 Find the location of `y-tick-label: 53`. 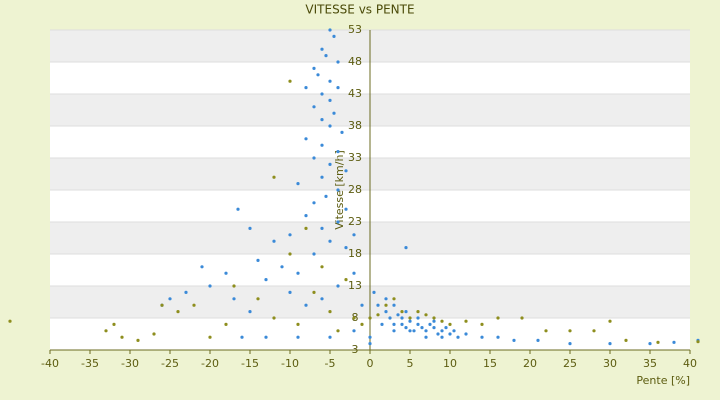

y-tick-label: 53 is located at coordinates (355, 29).